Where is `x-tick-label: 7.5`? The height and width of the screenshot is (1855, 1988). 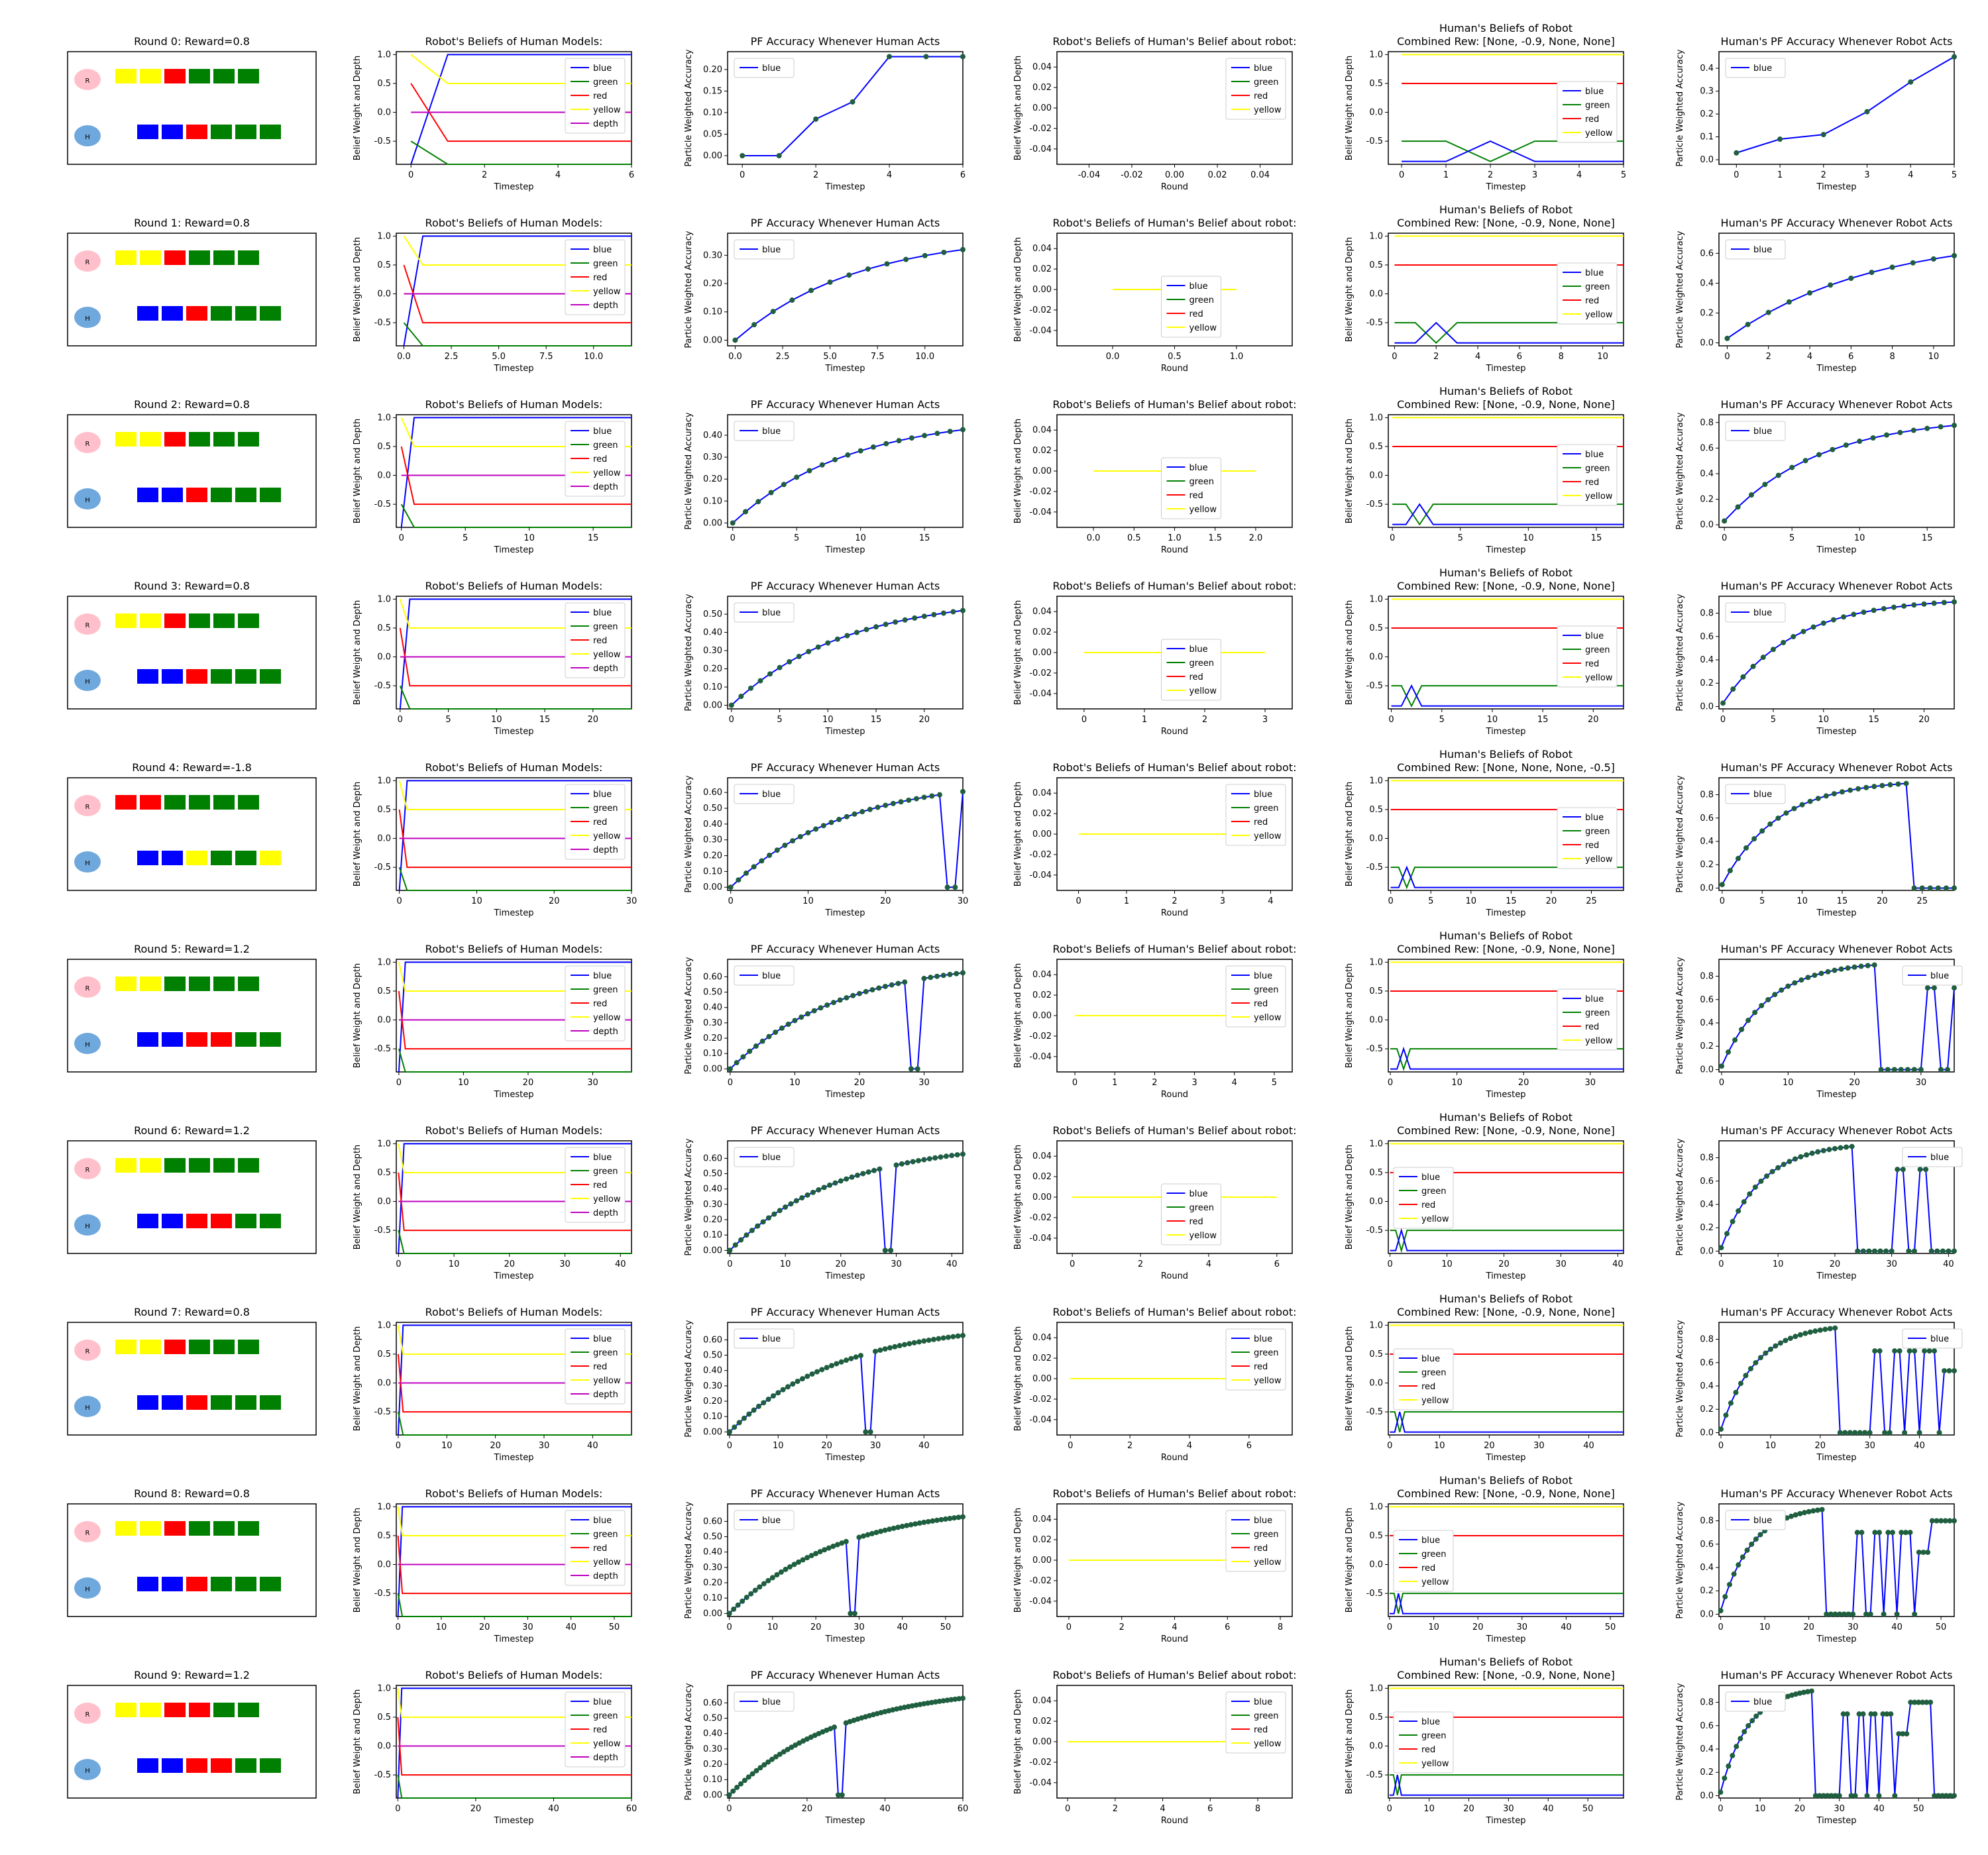 x-tick-label: 7.5 is located at coordinates (878, 357).